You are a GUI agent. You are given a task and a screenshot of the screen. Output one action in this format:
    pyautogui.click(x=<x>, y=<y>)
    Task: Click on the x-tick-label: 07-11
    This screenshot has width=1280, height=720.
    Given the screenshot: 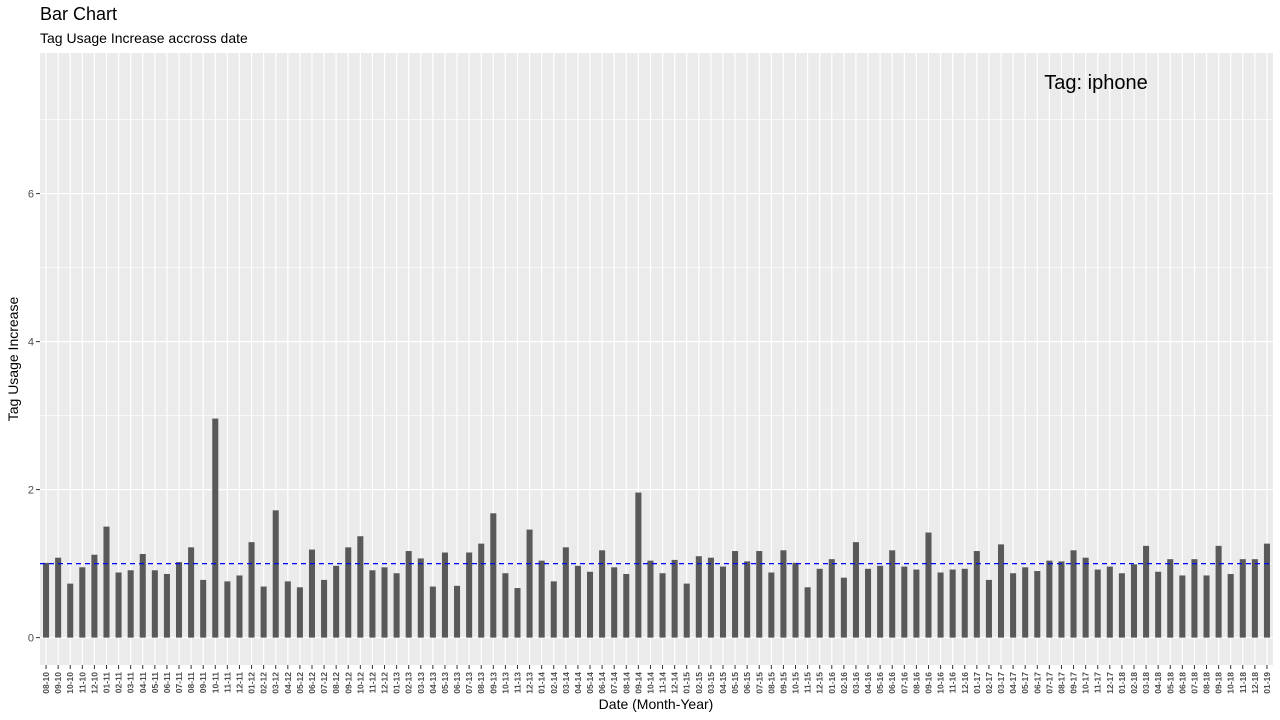 What is the action you would take?
    pyautogui.click(x=179, y=683)
    